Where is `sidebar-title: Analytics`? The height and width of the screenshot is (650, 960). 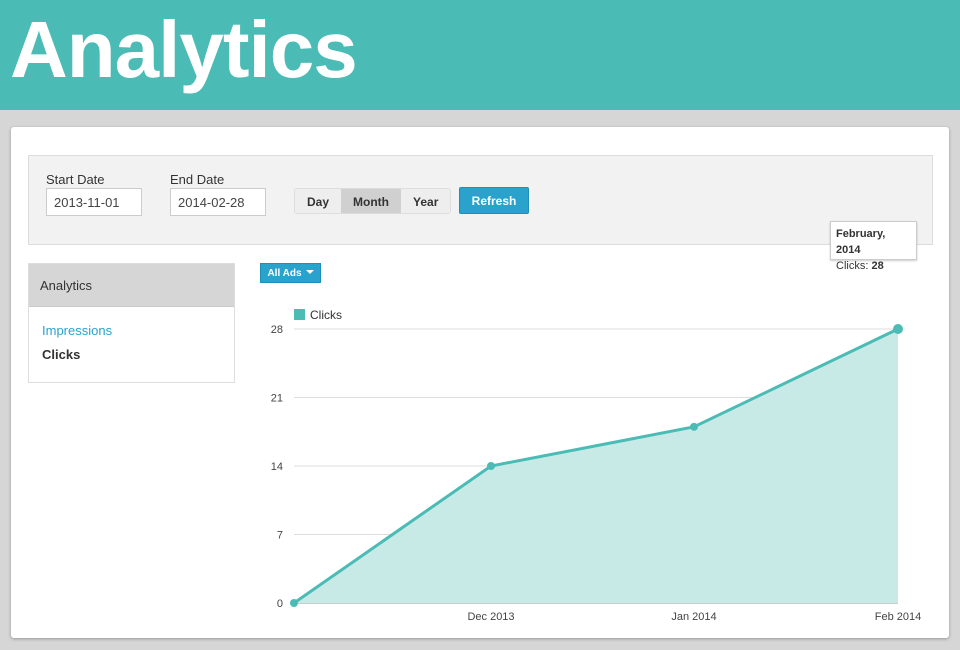
sidebar-title: Analytics is located at coordinates (131, 285).